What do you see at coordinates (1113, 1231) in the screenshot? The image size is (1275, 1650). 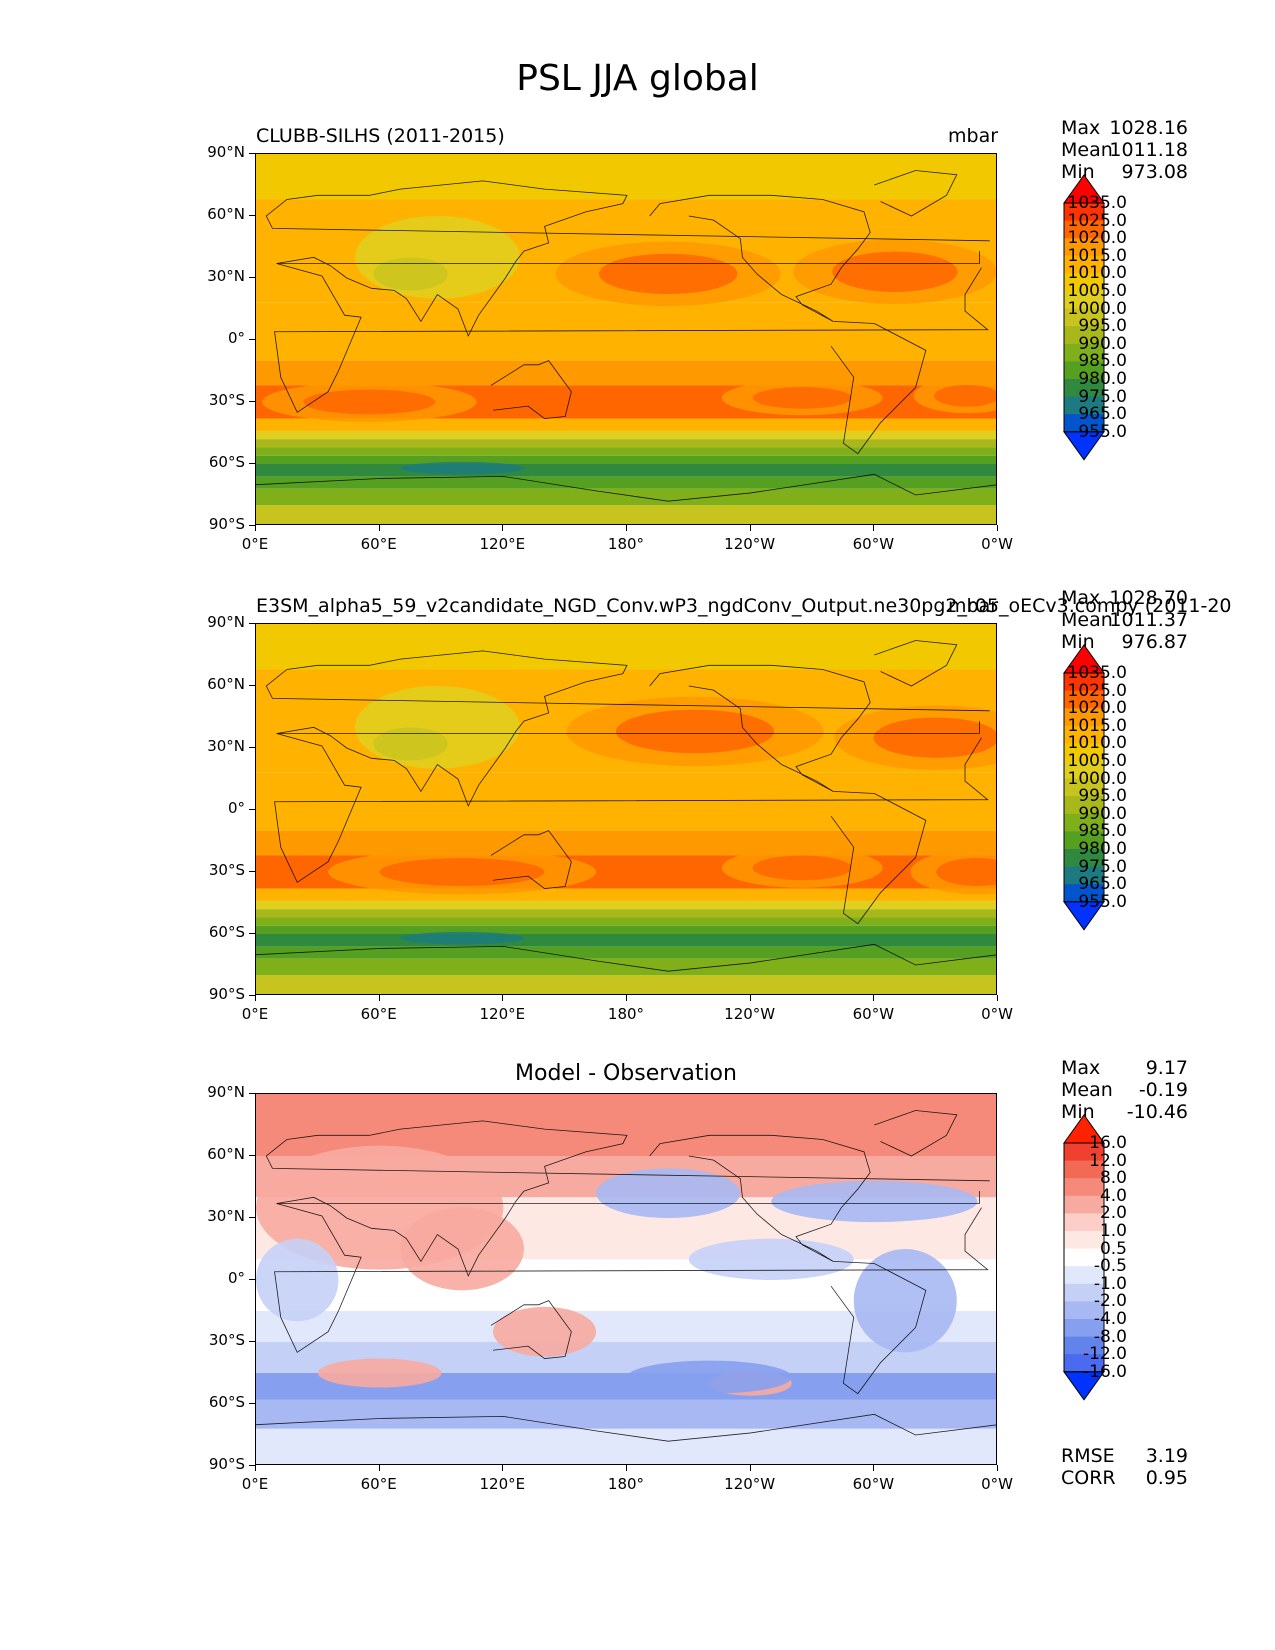 I see `colorbar-tick-label: 1.0` at bounding box center [1113, 1231].